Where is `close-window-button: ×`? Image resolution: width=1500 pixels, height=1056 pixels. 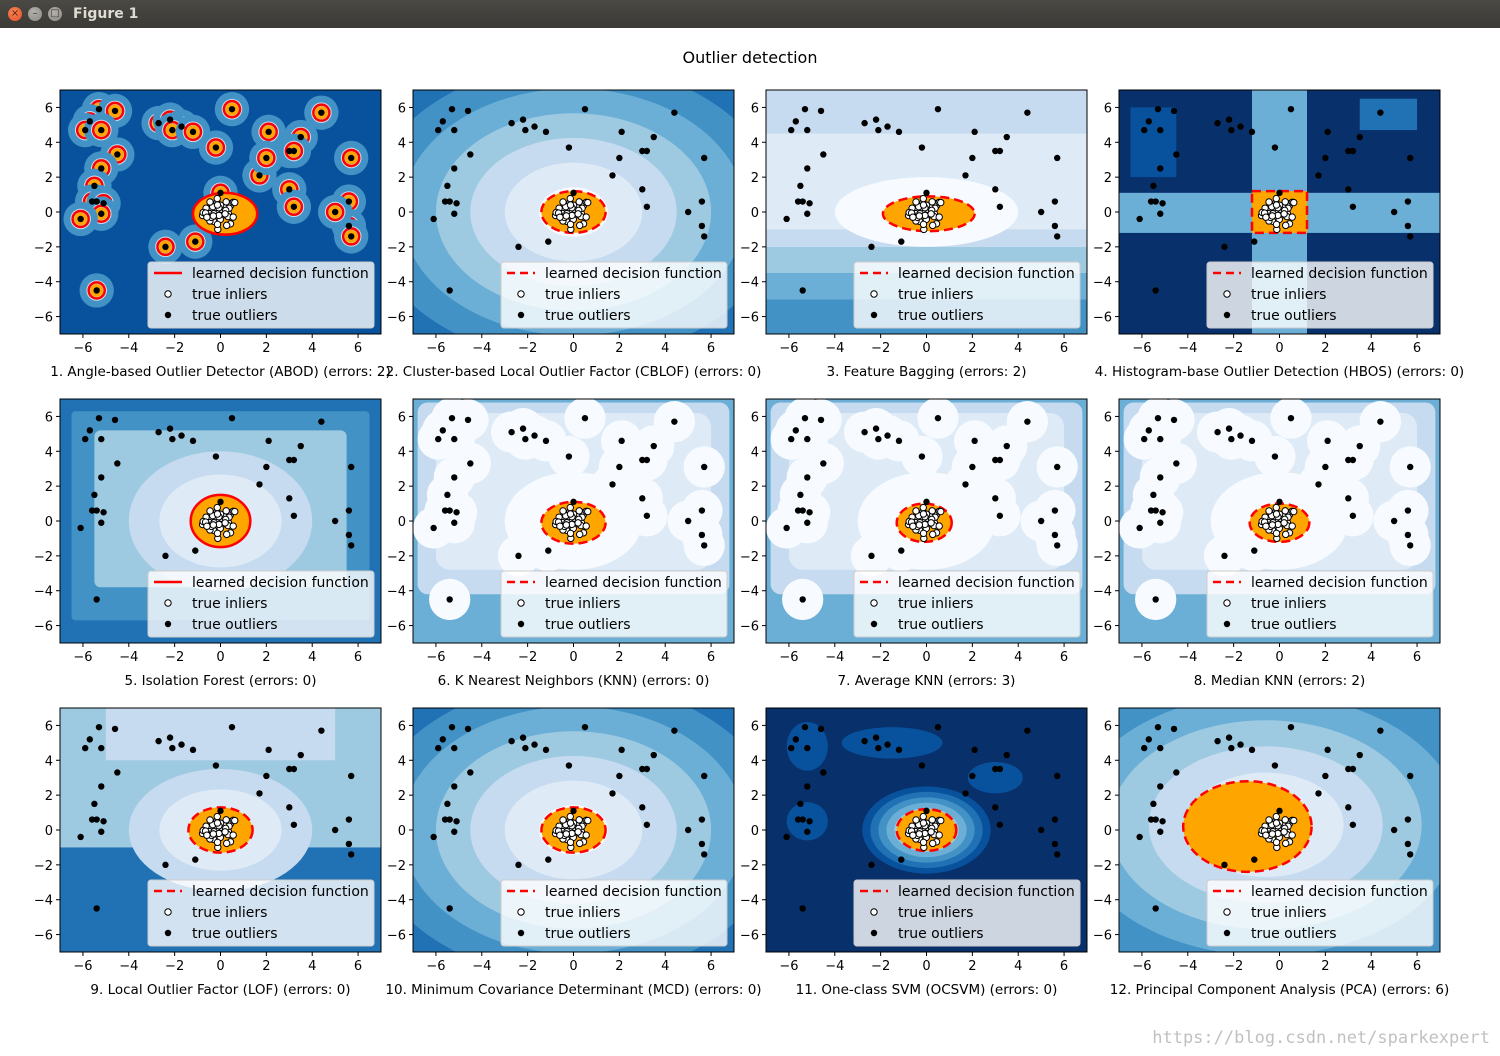
close-window-button: × is located at coordinates (15, 14).